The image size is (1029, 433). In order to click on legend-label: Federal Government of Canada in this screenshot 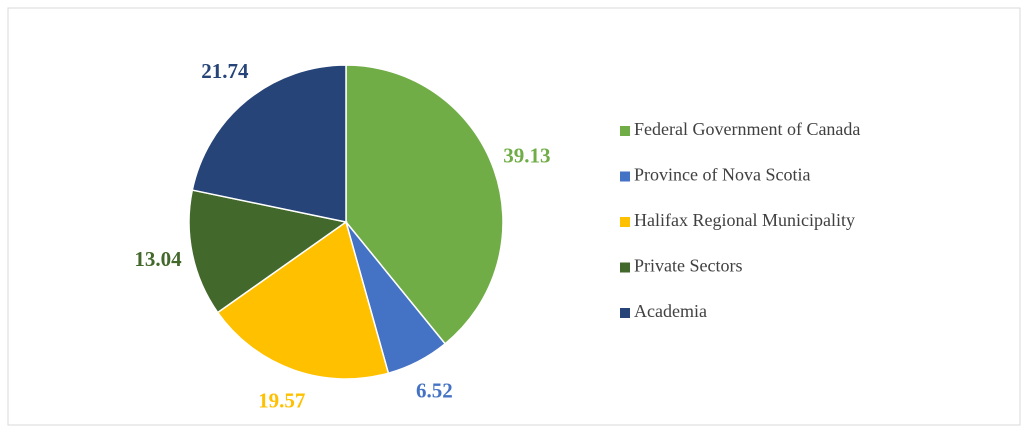, I will do `click(747, 129)`.